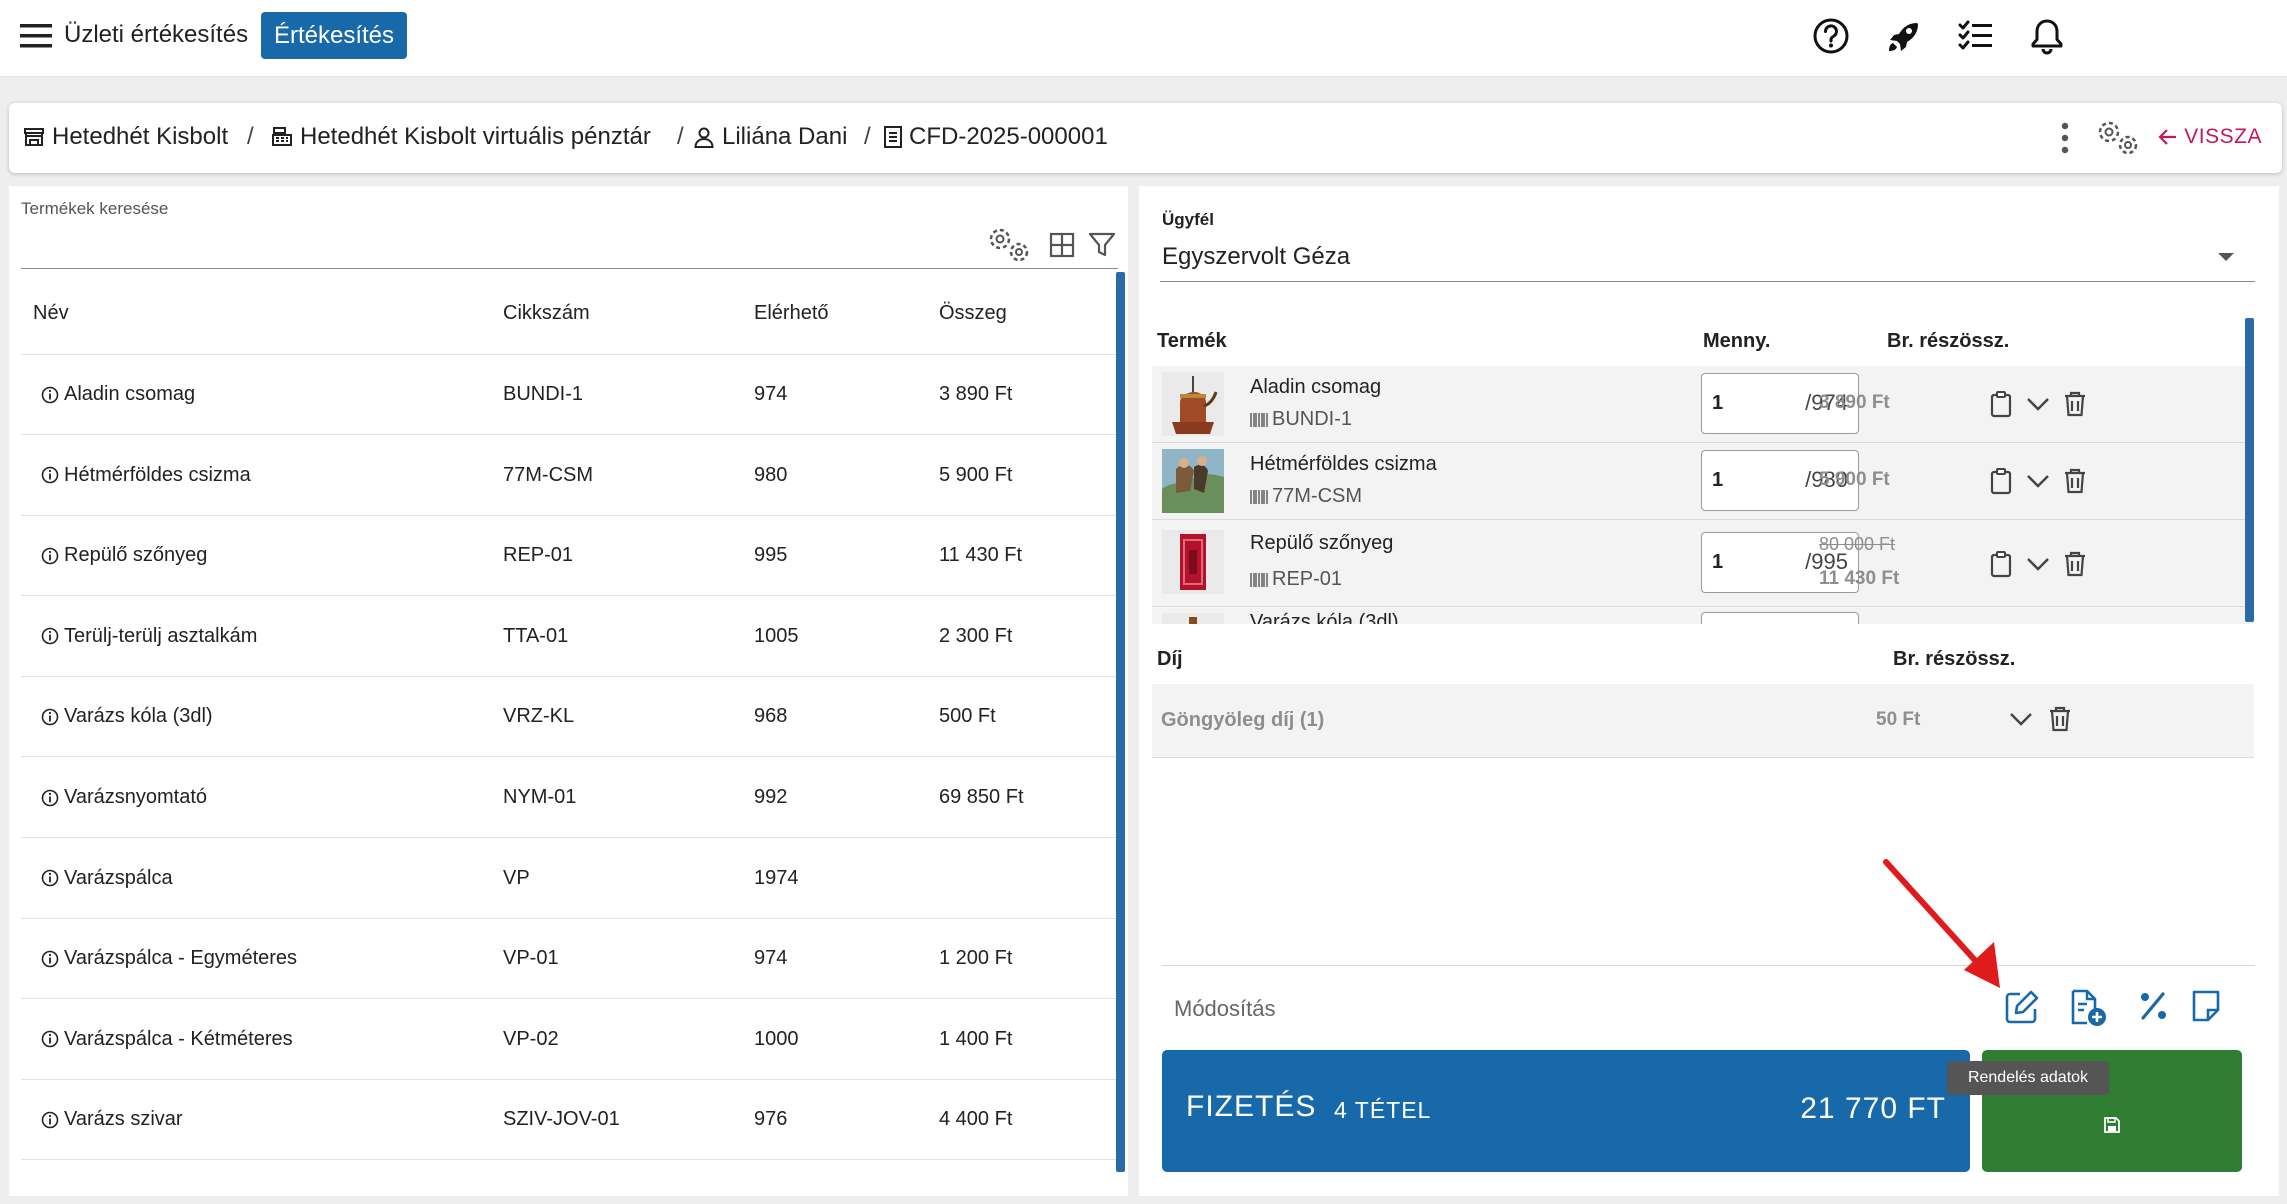 This screenshot has width=2287, height=1204. Describe the element at coordinates (146, 475) in the screenshot. I see `product-name-cell: Hétmérföldes csizma` at that location.